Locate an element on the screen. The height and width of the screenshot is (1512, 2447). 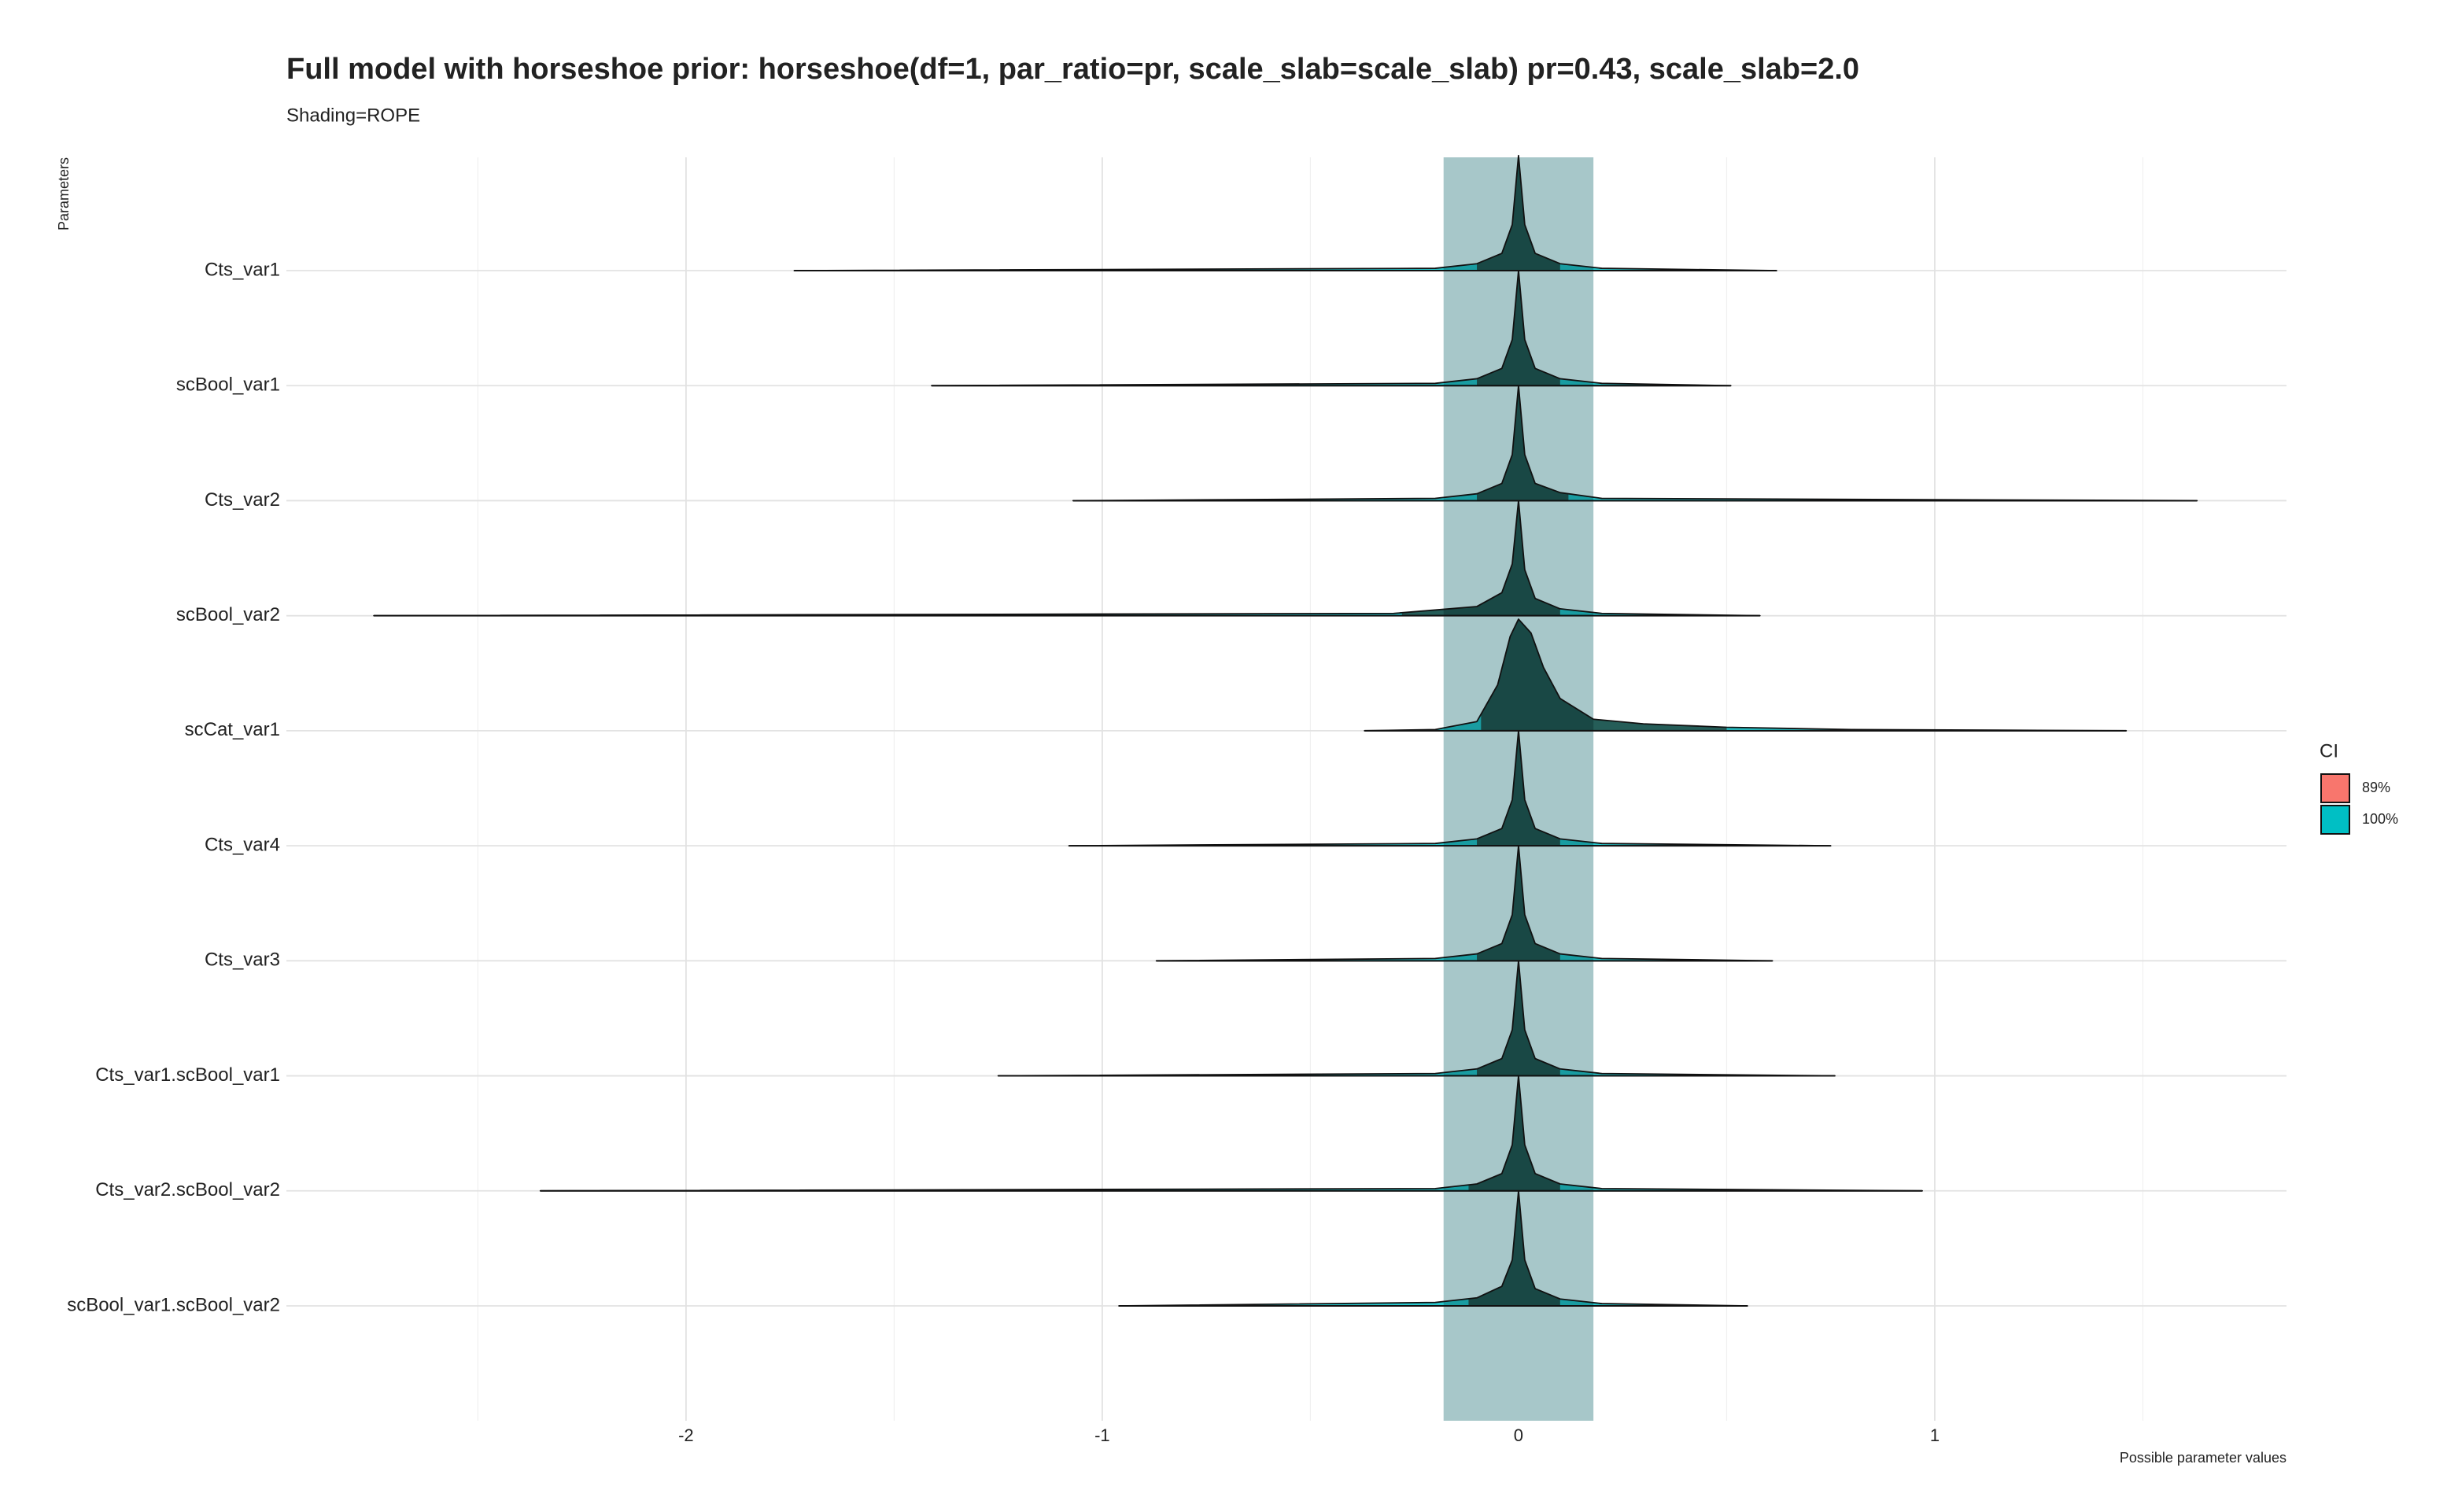
legend-title: CI is located at coordinates (2329, 751).